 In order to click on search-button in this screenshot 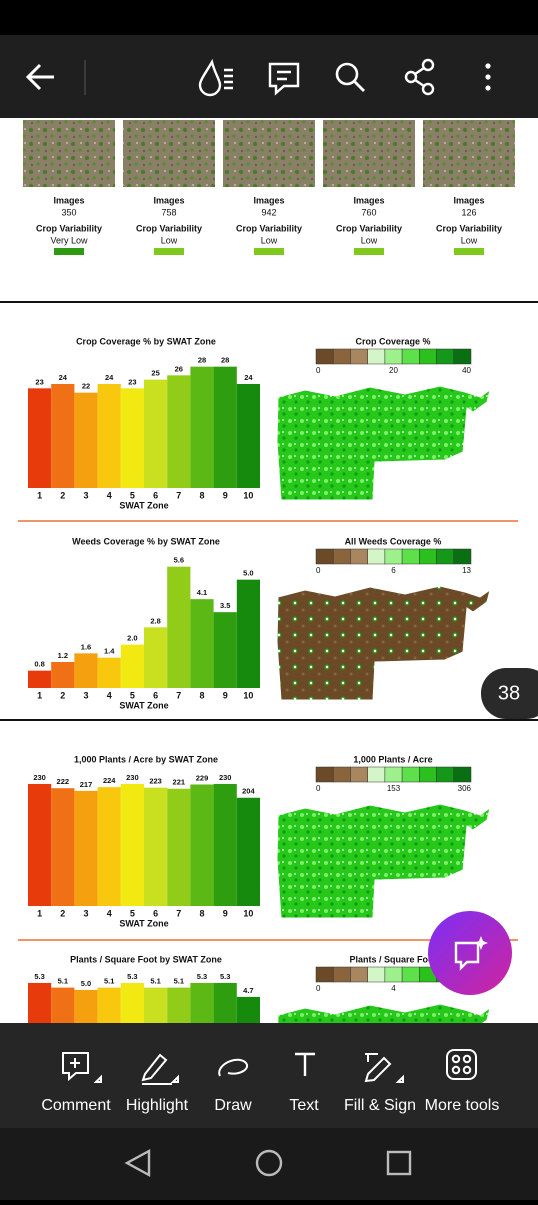, I will do `click(350, 77)`.